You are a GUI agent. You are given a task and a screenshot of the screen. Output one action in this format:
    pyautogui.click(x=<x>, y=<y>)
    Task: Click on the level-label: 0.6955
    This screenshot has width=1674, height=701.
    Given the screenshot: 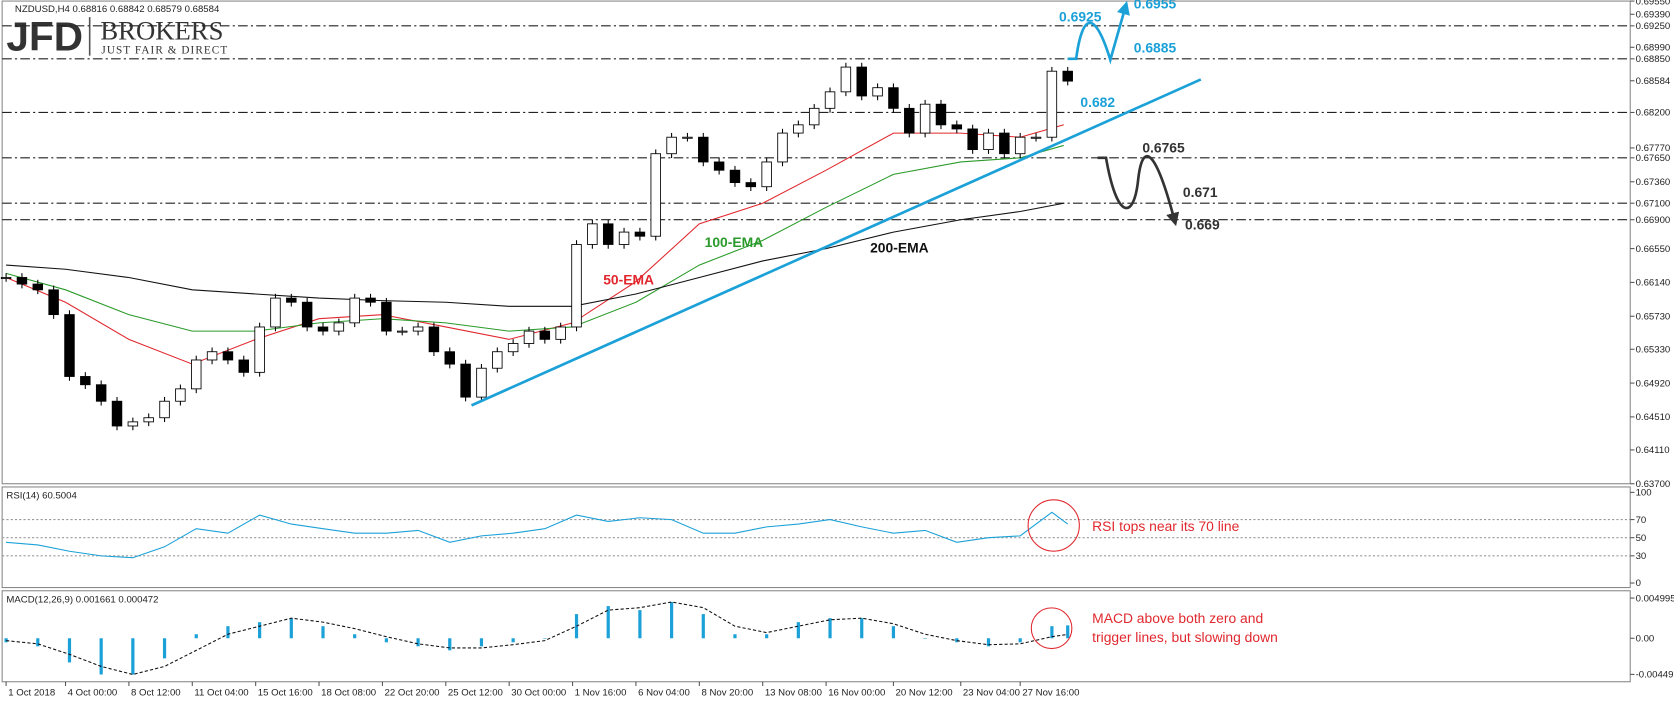 What is the action you would take?
    pyautogui.click(x=1155, y=6)
    